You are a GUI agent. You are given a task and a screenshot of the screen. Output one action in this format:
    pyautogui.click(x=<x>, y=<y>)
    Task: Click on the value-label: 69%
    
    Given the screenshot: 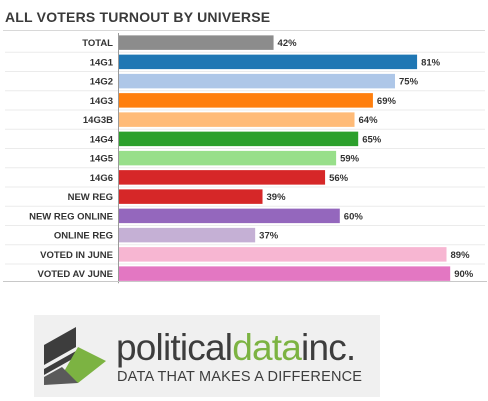 What is the action you would take?
    pyautogui.click(x=387, y=101)
    